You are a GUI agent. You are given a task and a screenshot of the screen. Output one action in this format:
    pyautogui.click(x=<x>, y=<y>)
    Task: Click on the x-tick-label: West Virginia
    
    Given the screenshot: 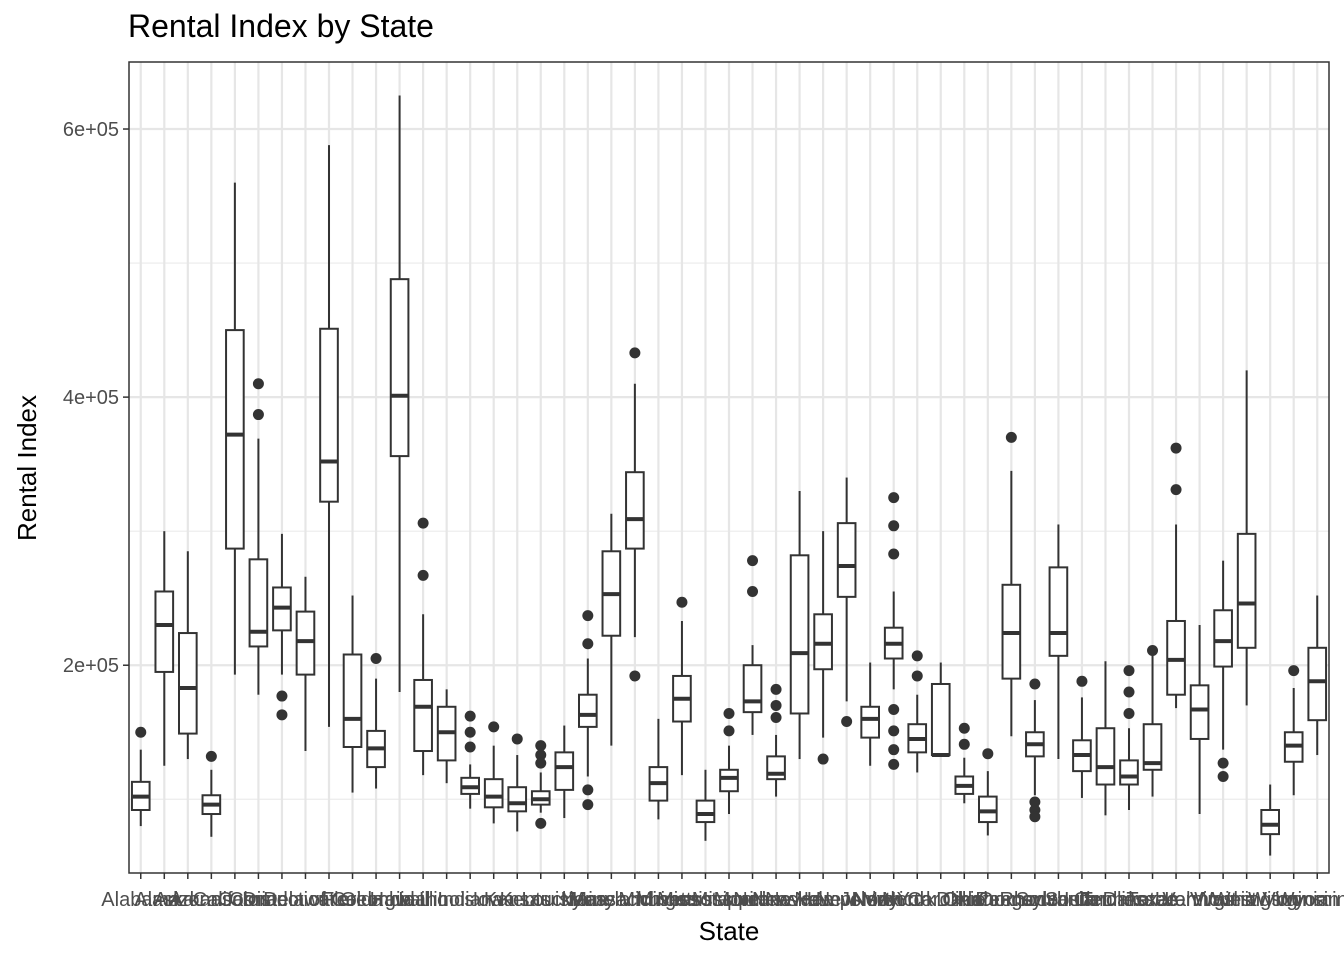 What is the action you would take?
    pyautogui.click(x=1271, y=900)
    